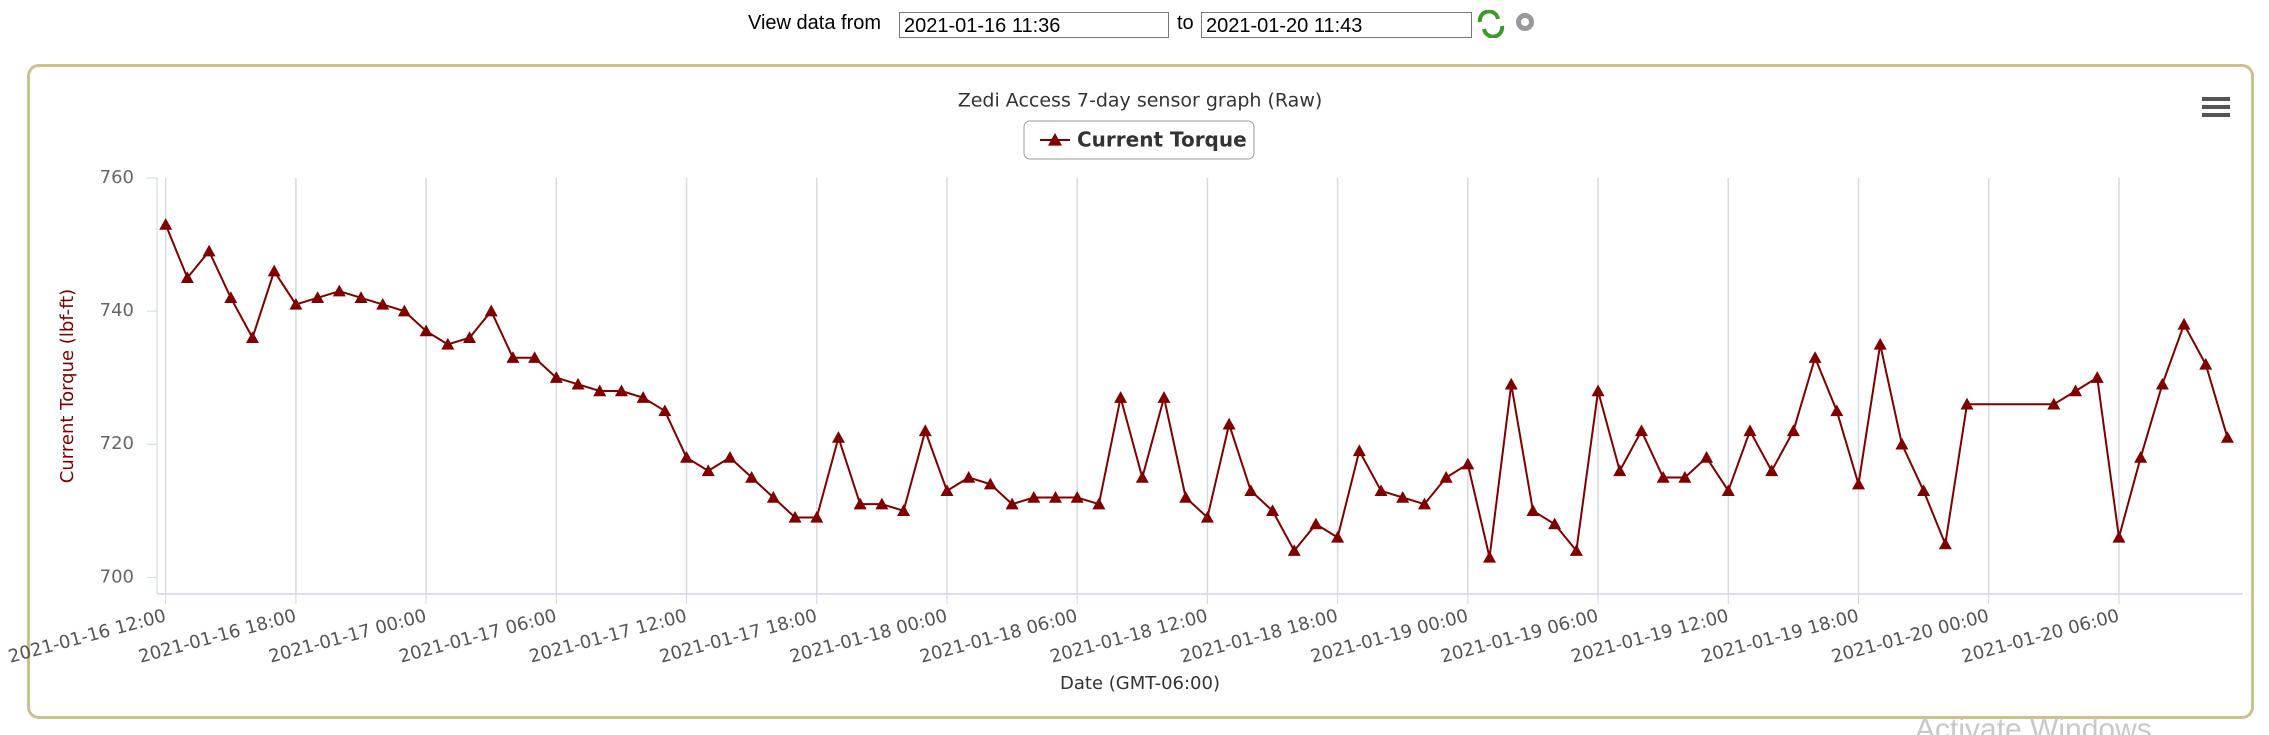  I want to click on to-label: to, so click(1185, 23).